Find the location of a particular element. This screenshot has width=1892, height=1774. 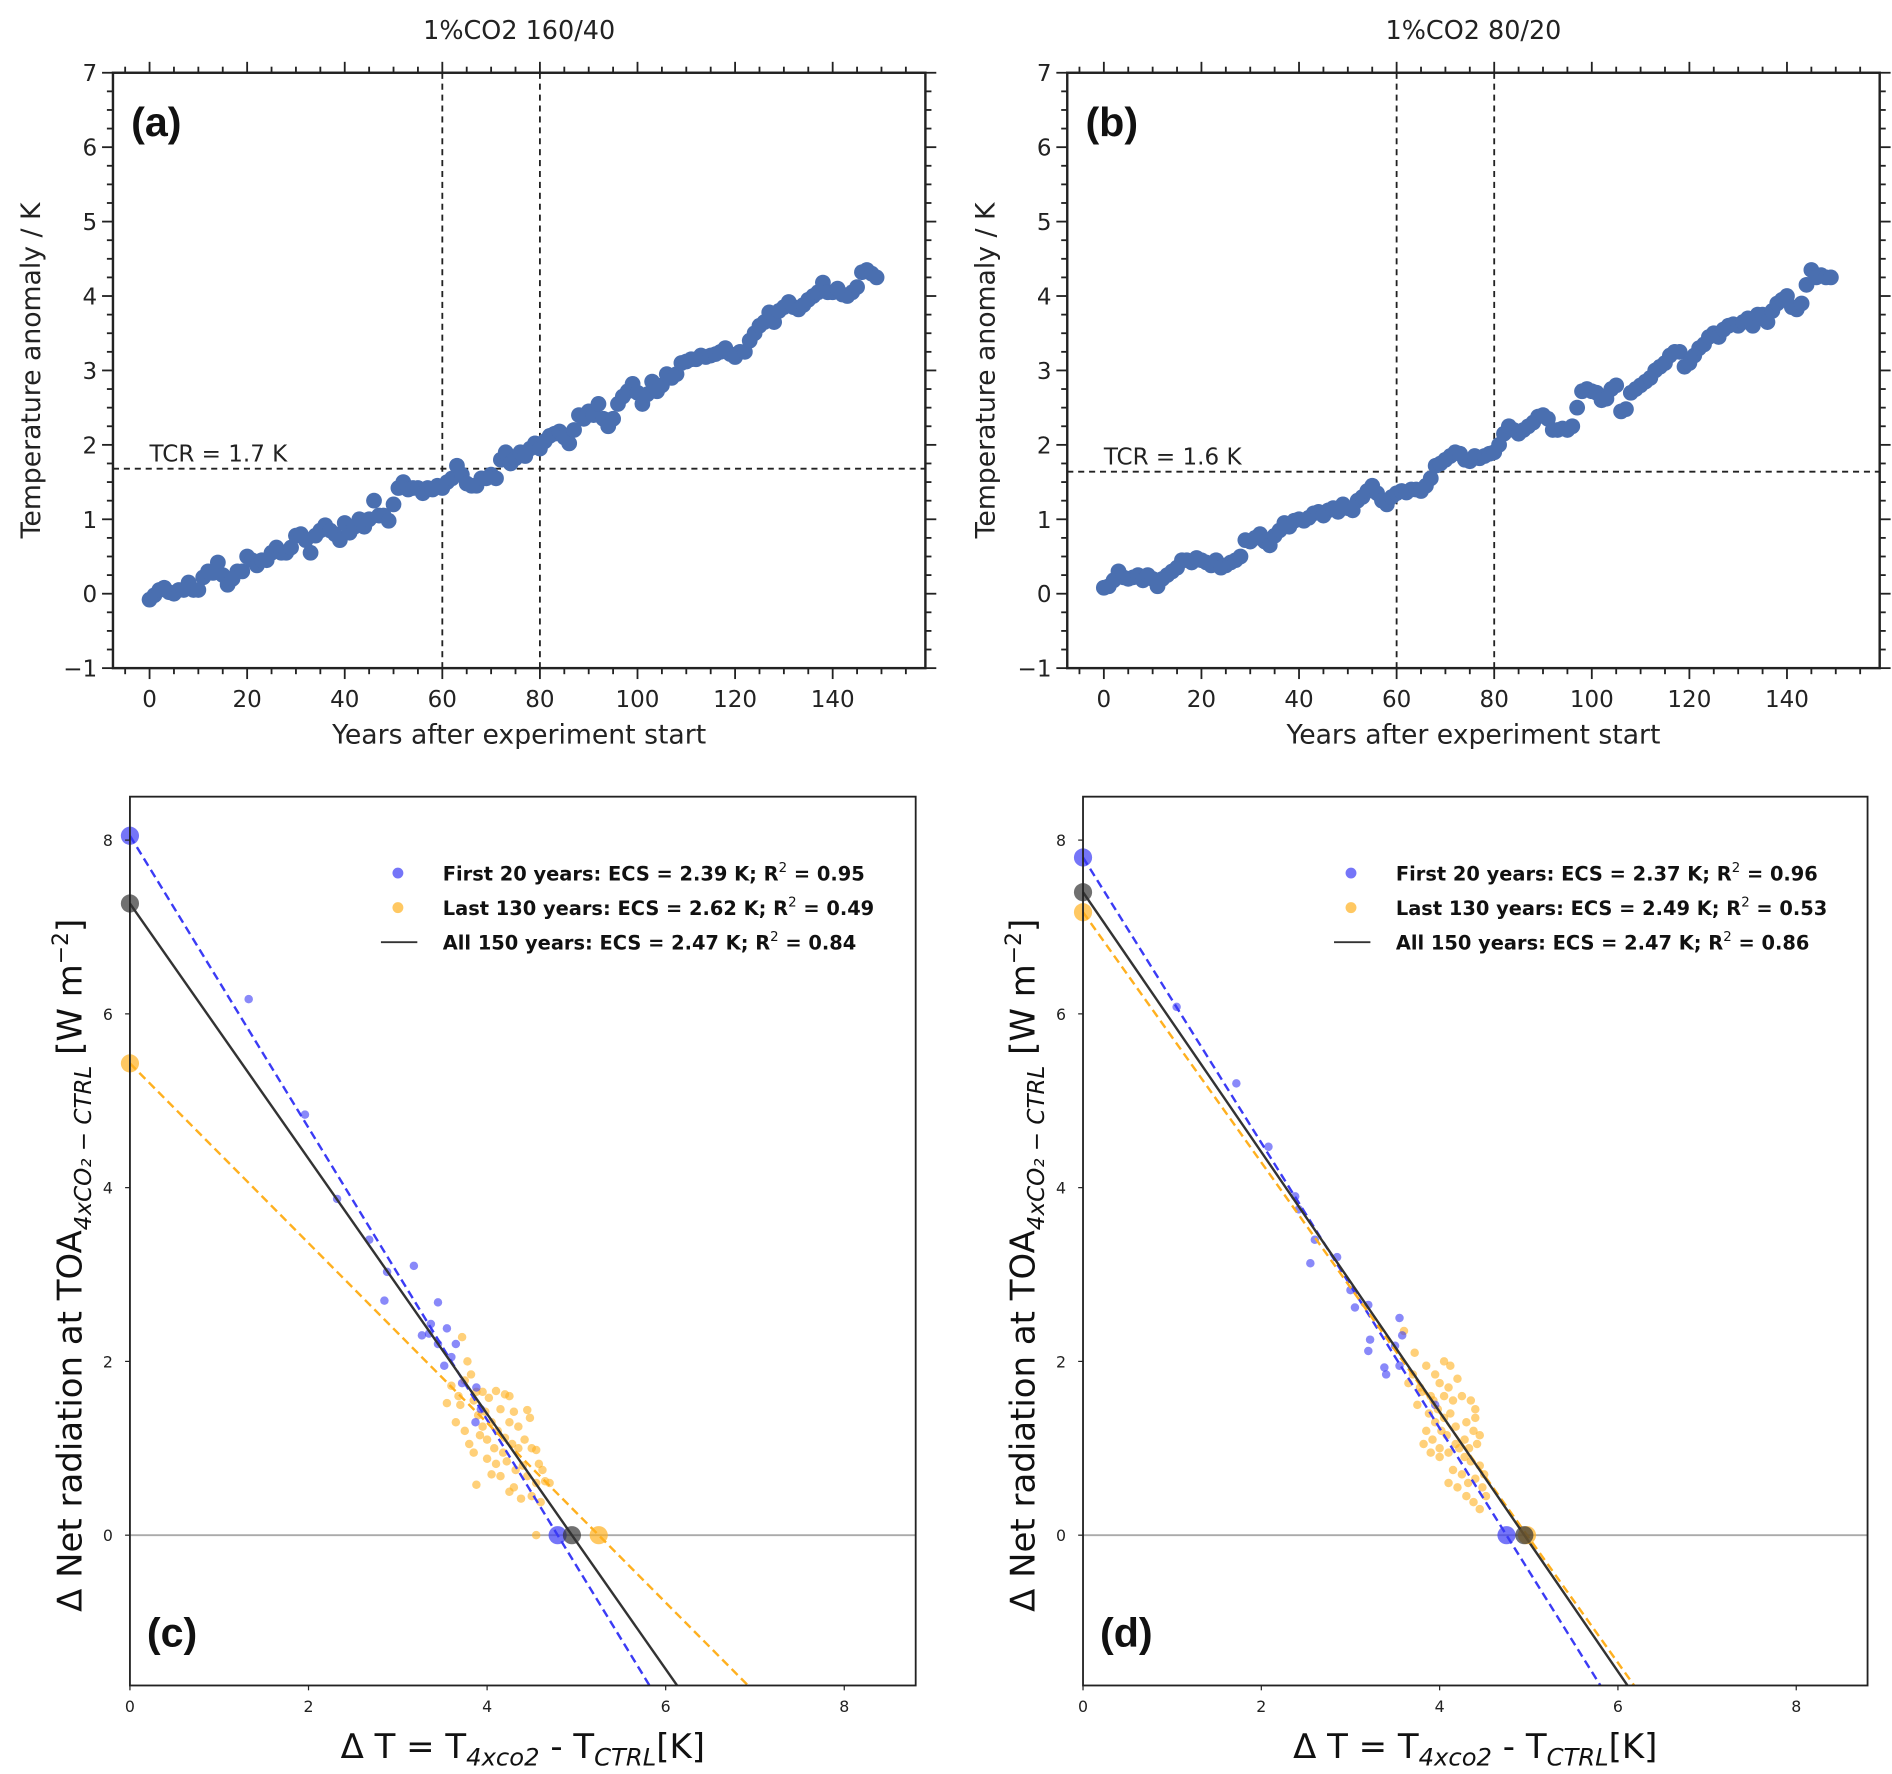

xlabel-sub: 4xco2 is located at coordinates (502, 1757).